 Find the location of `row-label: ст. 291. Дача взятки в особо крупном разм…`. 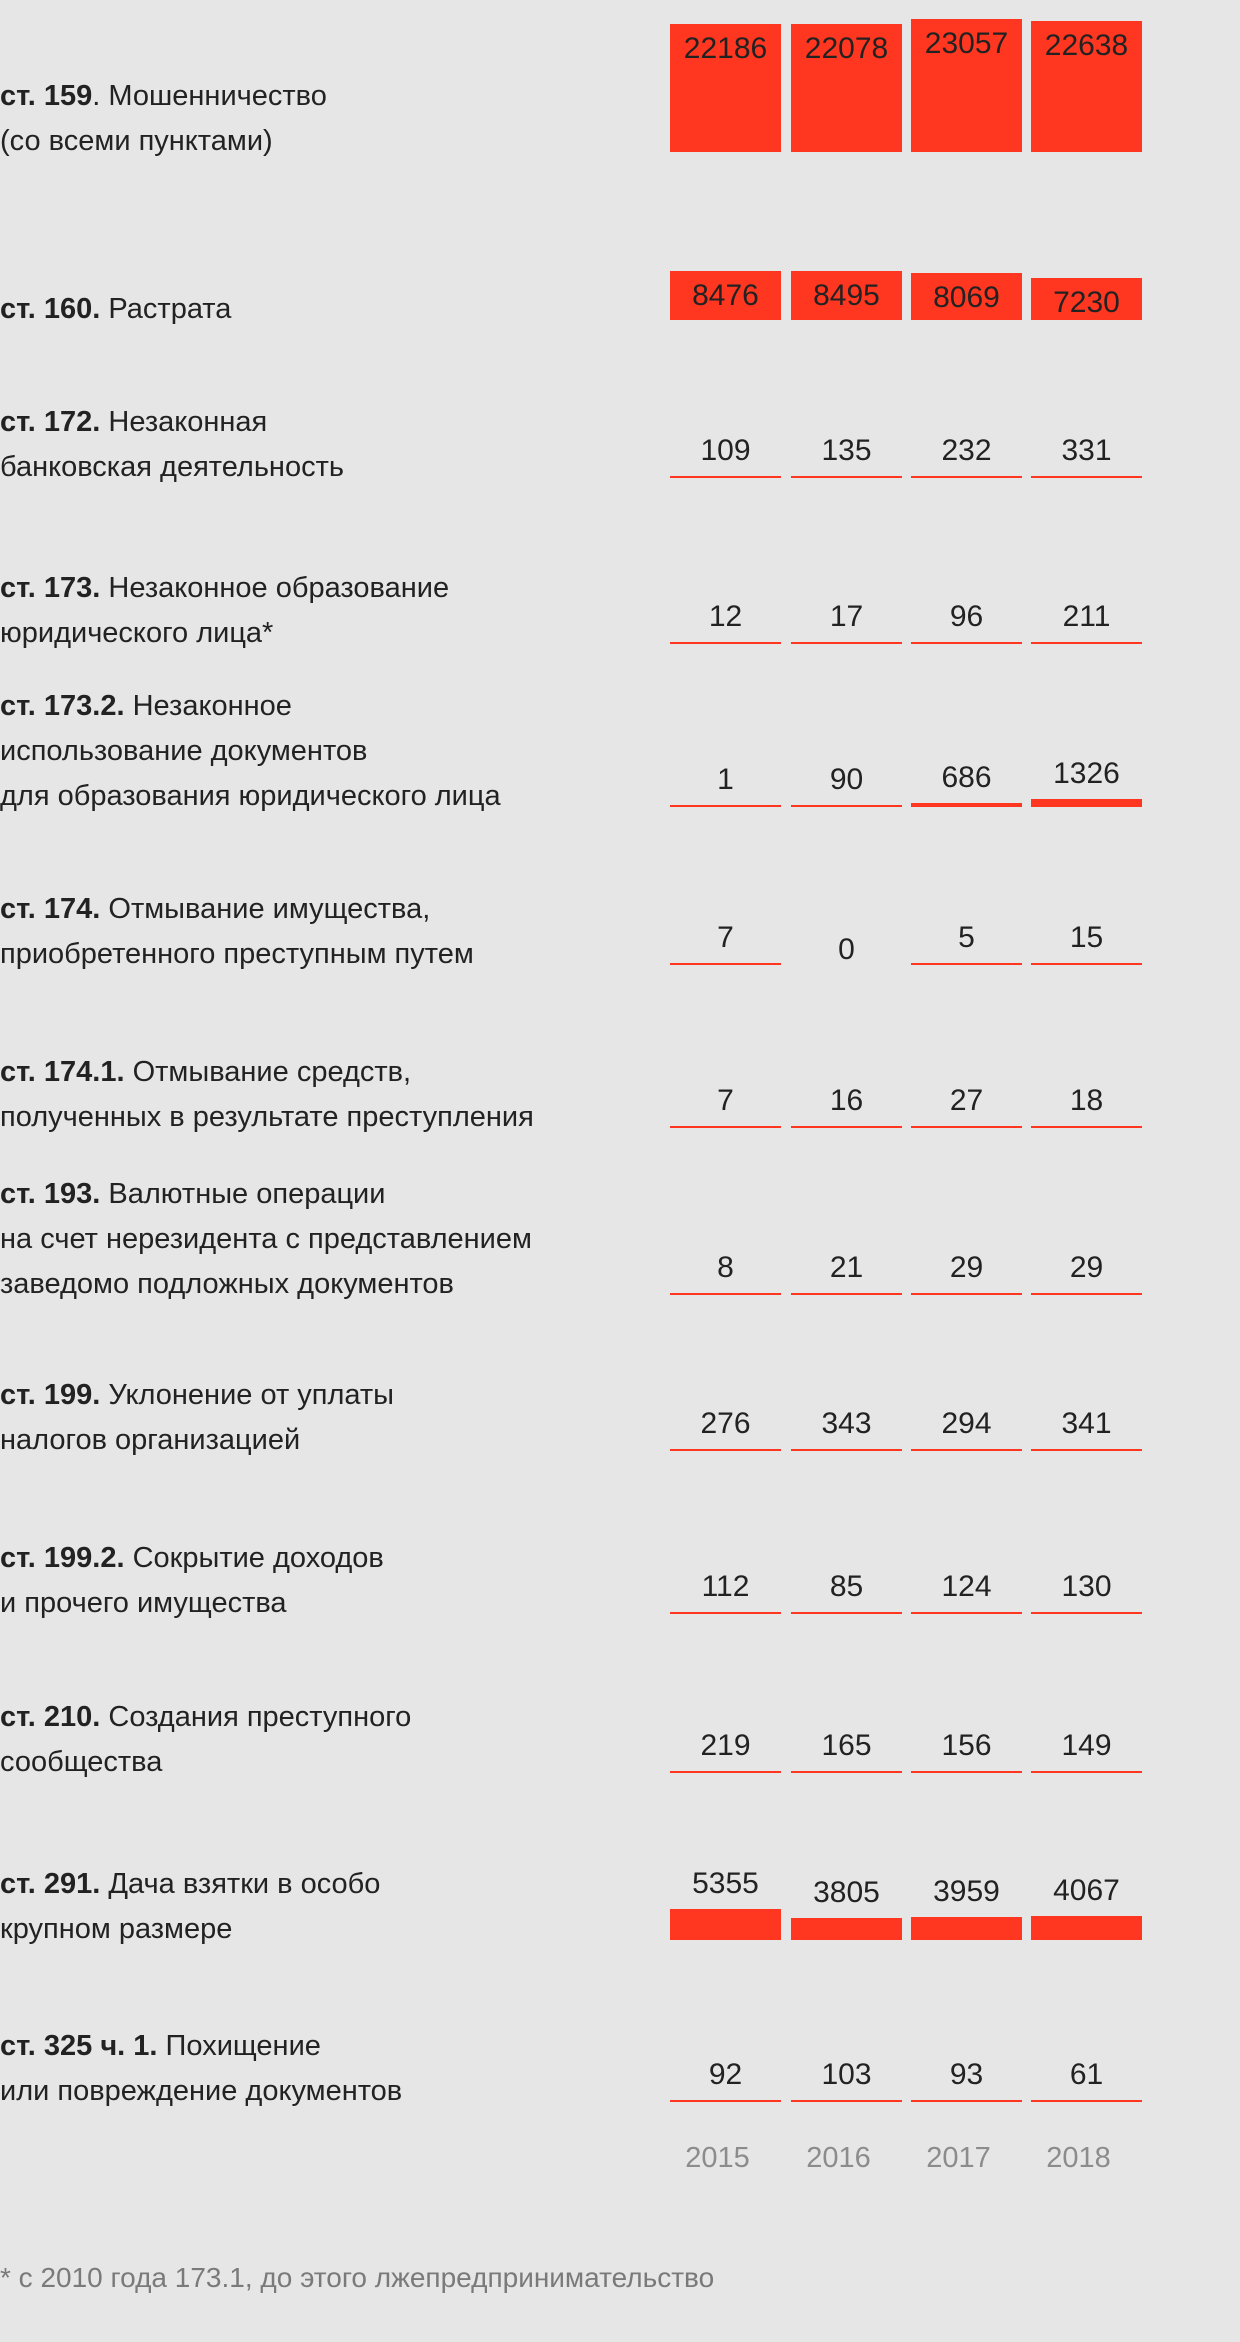

row-label: ст. 291. Дача взятки в особо крупном разм… is located at coordinates (190, 1907).